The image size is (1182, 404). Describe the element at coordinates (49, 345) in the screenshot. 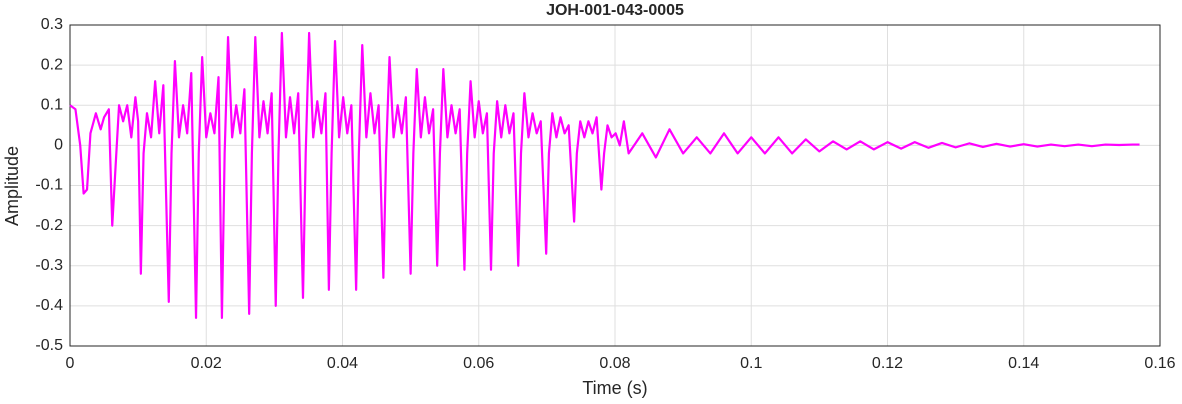

I see `y-tick-label: -0.5` at that location.